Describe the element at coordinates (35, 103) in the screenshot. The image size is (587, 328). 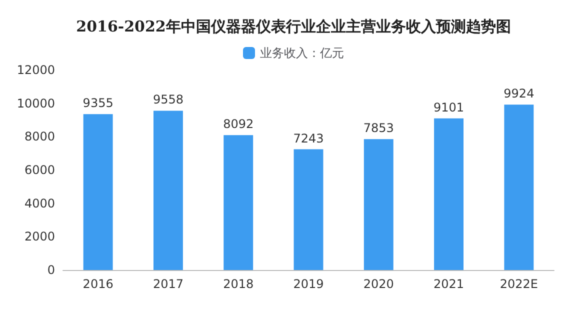
I see `y-tick-label: 10000` at that location.